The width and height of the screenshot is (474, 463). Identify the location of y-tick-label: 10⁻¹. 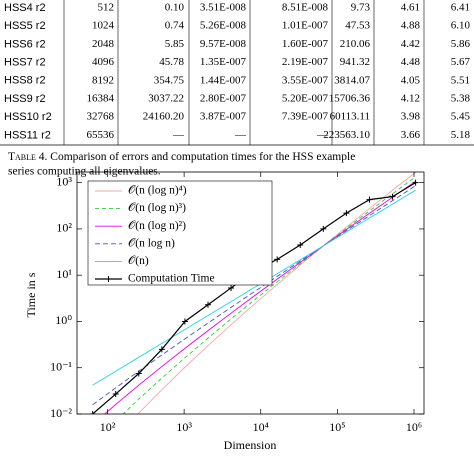
(61, 366).